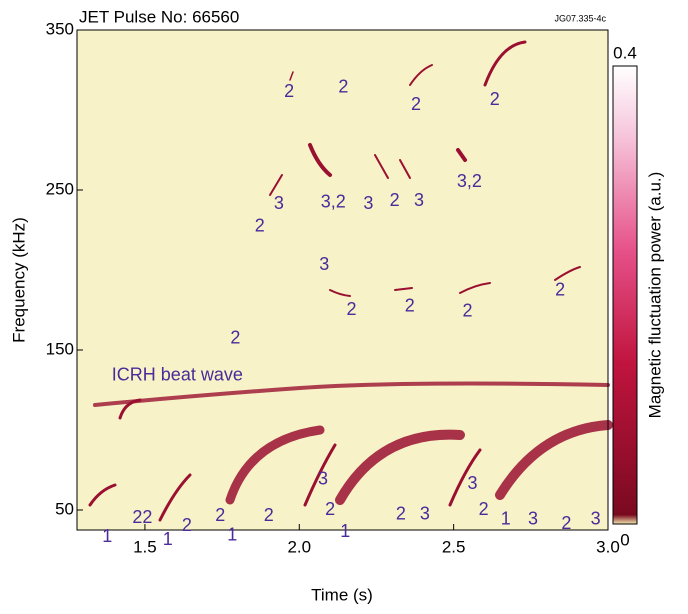 The width and height of the screenshot is (688, 614). I want to click on y-tick-label: 50, so click(64, 508).